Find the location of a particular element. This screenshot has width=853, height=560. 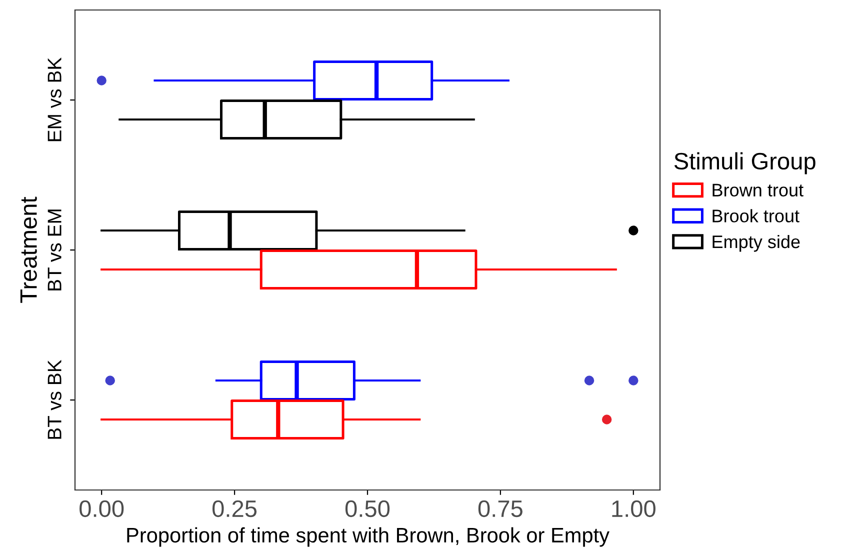

y-axis-title: Treatment is located at coordinates (28, 249).